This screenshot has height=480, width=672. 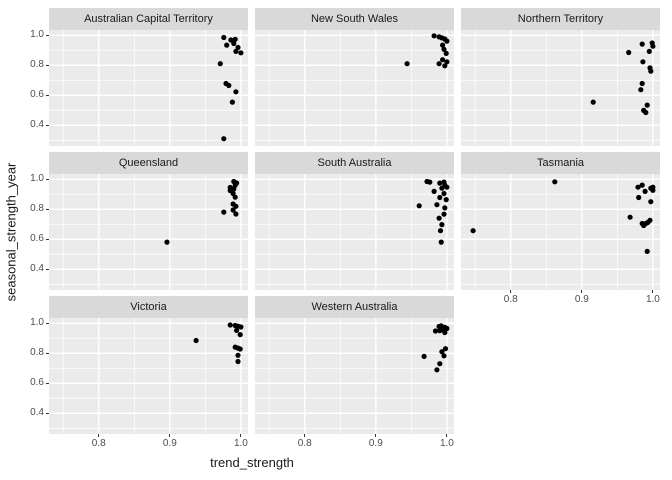 I want to click on x-tick-label: 0.8, so click(x=510, y=299).